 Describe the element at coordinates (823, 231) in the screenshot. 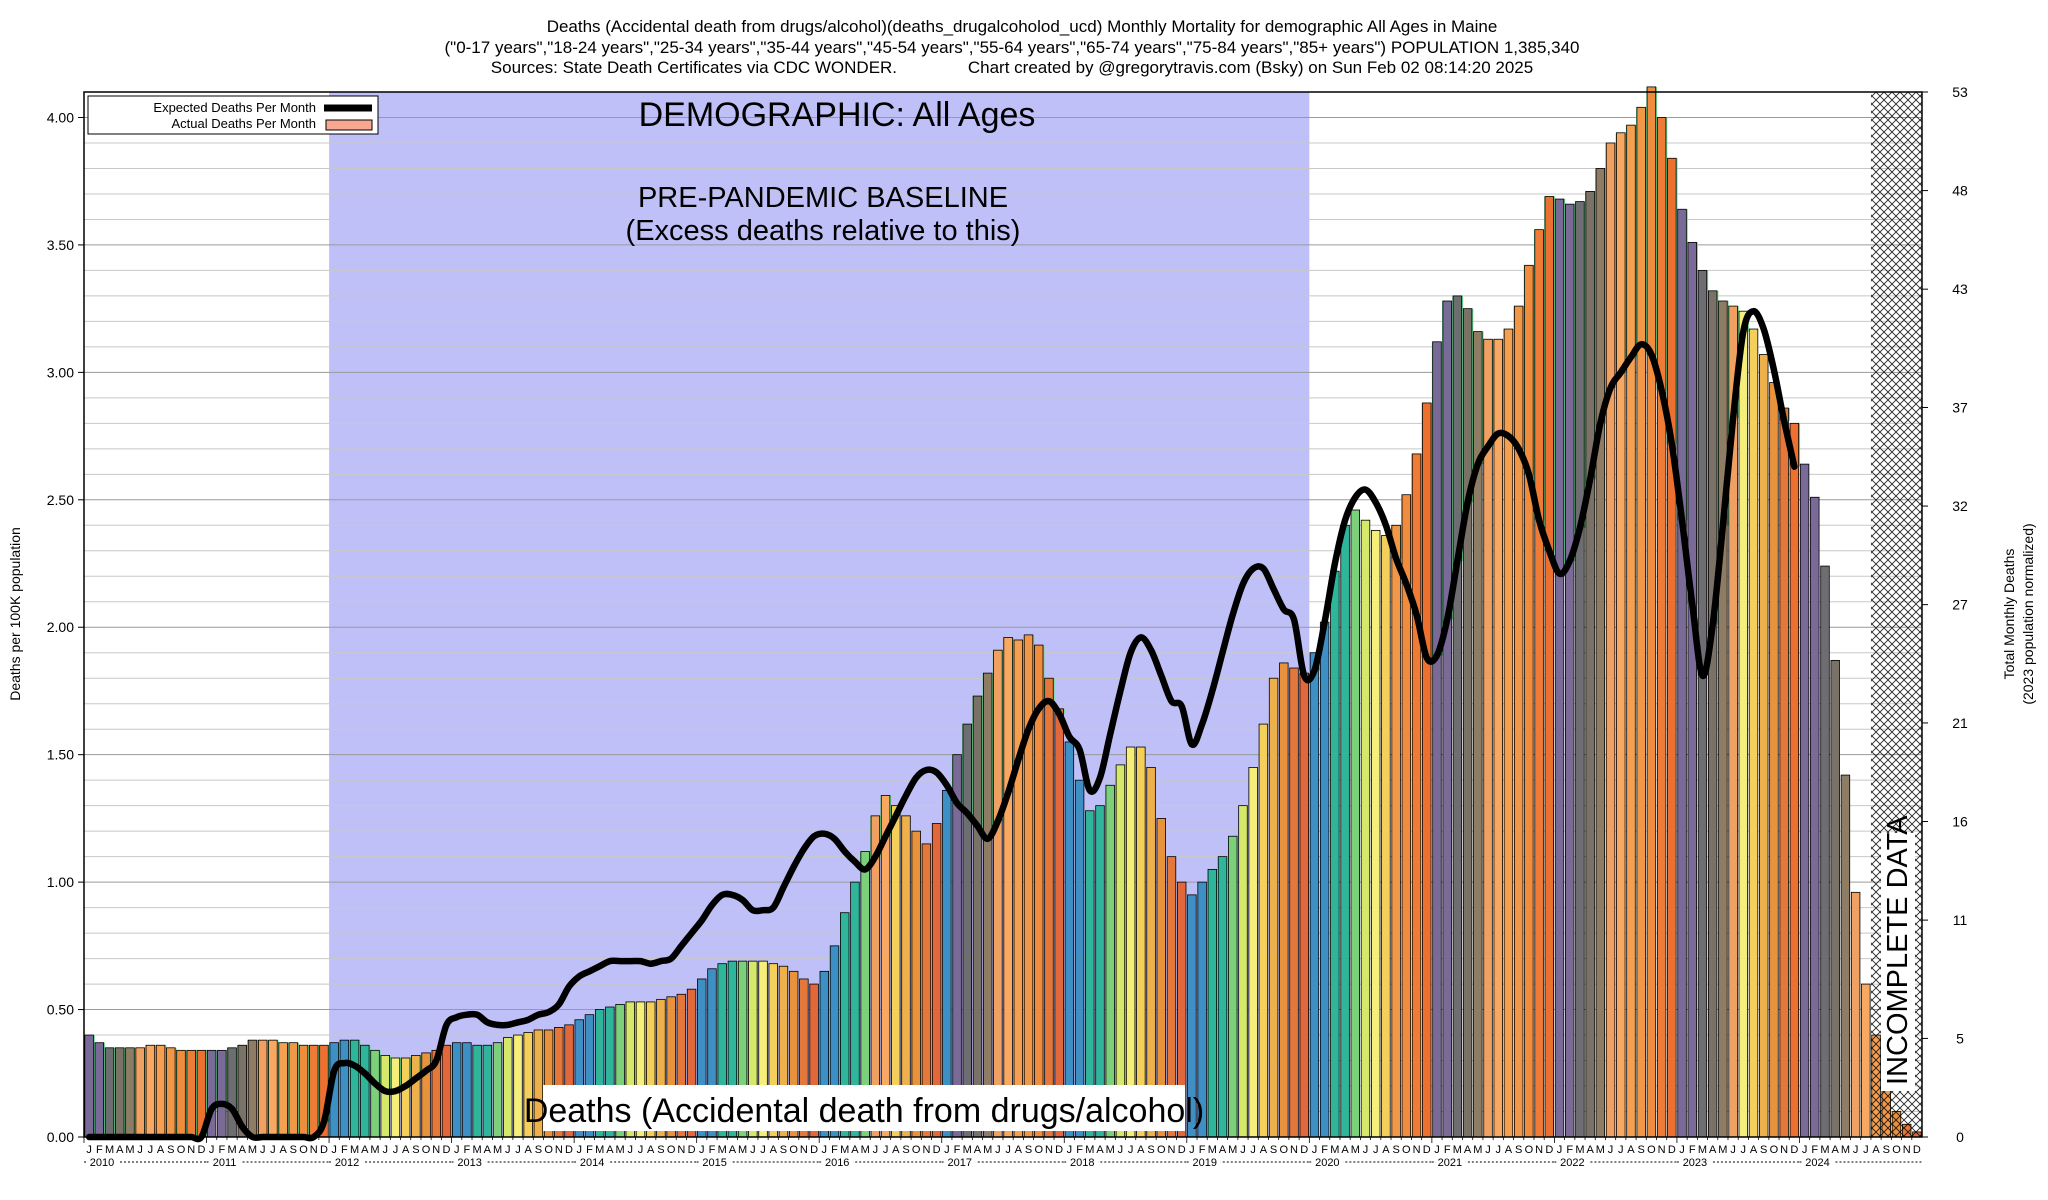

I see `baseline-label-line2: (Excess deaths relative to this)` at that location.